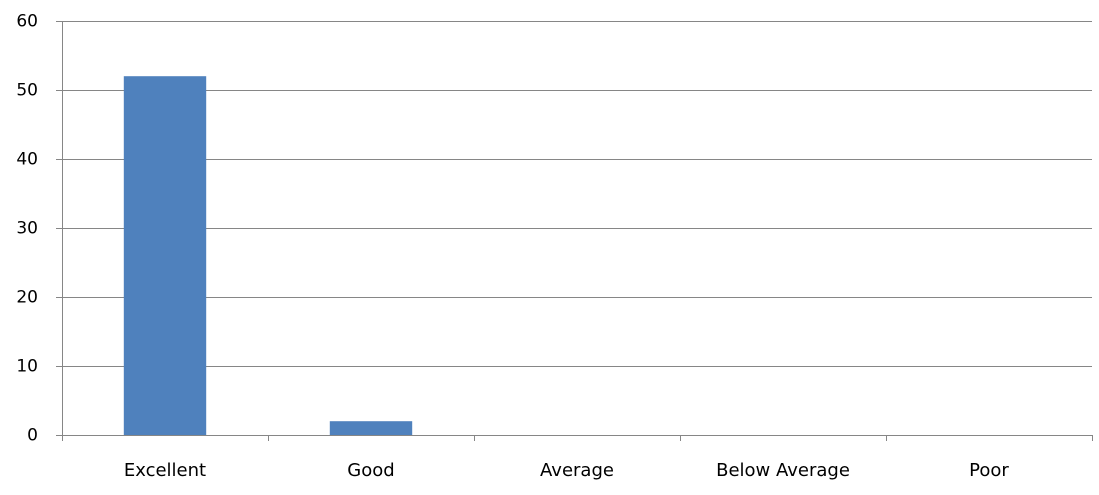 The width and height of the screenshot is (1099, 495). I want to click on y-tick-label: 60, so click(27, 22).